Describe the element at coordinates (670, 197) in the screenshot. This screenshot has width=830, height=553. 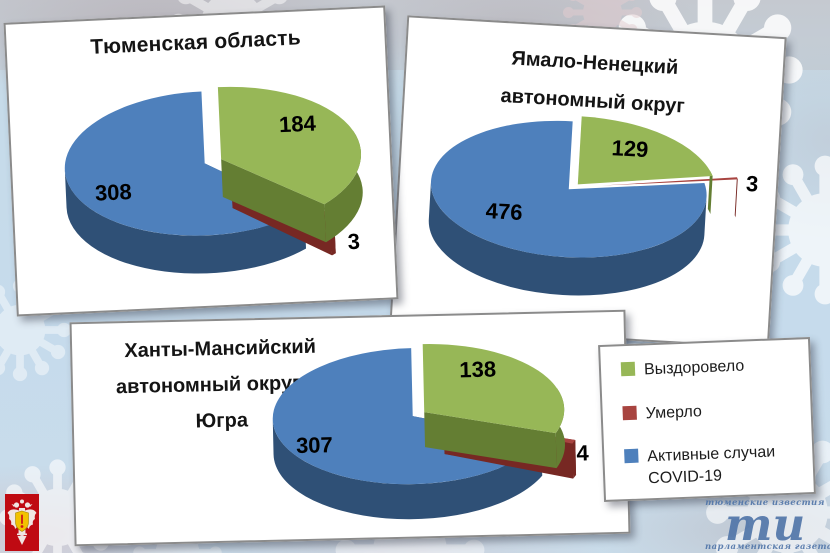
I see `pie-slice-died` at that location.